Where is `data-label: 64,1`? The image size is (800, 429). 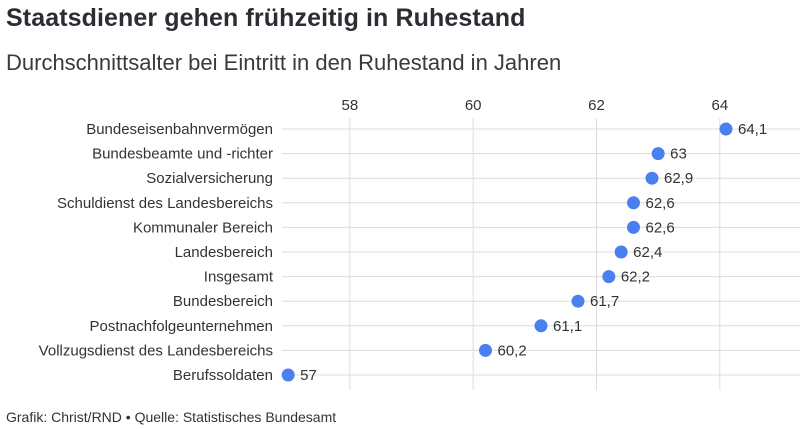 data-label: 64,1 is located at coordinates (752, 129).